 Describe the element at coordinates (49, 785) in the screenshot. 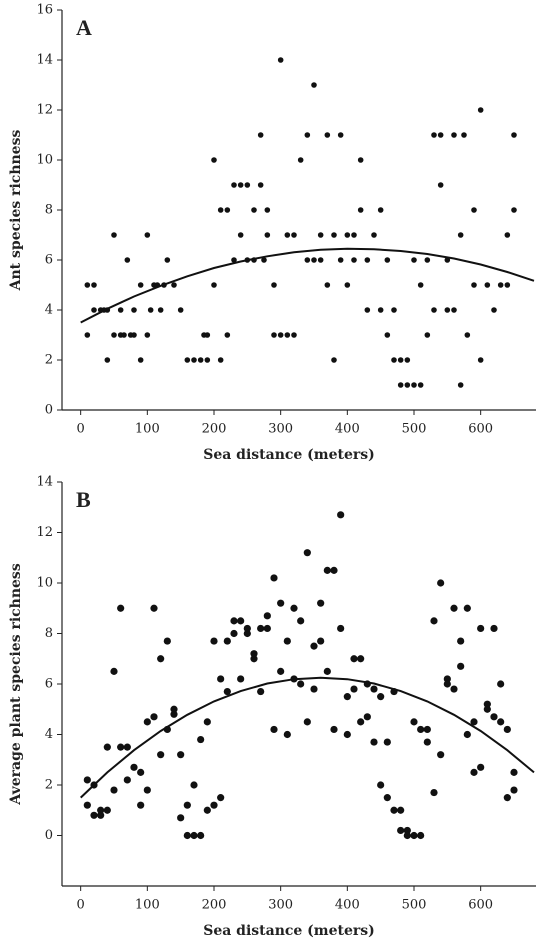

I see `y-tick-label: 2` at that location.